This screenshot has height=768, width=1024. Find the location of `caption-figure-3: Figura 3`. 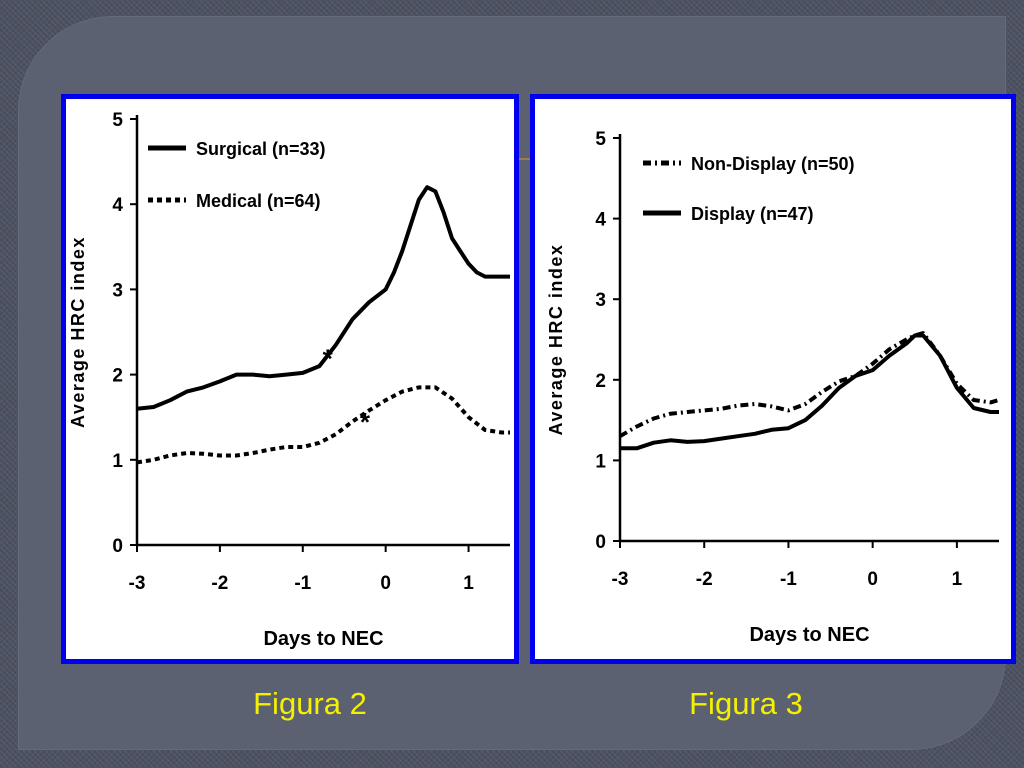

caption-figure-3: Figura 3 is located at coordinates (746, 703).